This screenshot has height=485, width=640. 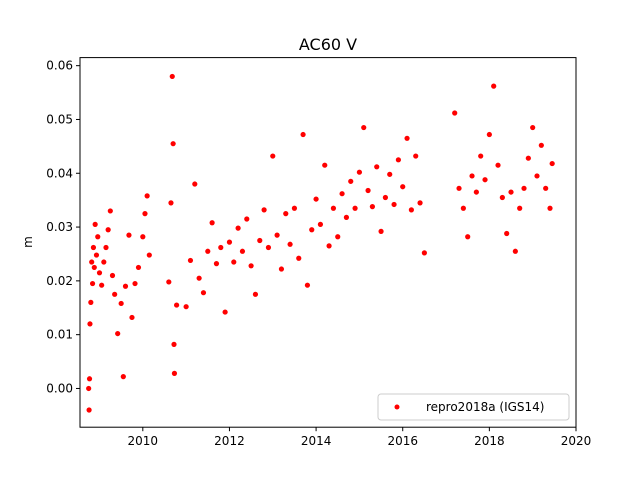 I want to click on x-tick-label: 2016, so click(x=402, y=441).